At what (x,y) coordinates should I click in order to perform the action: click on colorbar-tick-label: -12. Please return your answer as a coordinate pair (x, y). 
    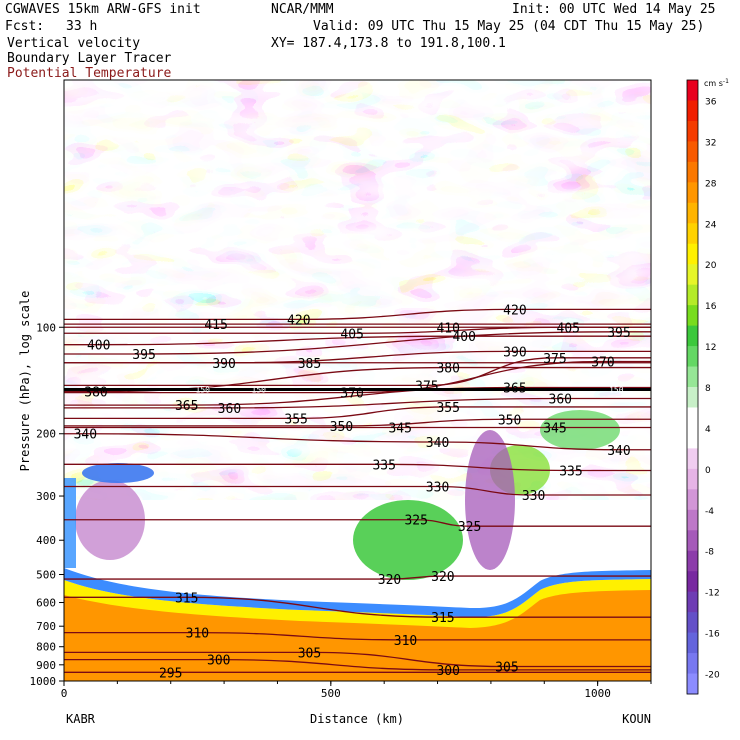
    Looking at the image, I should click on (712, 594).